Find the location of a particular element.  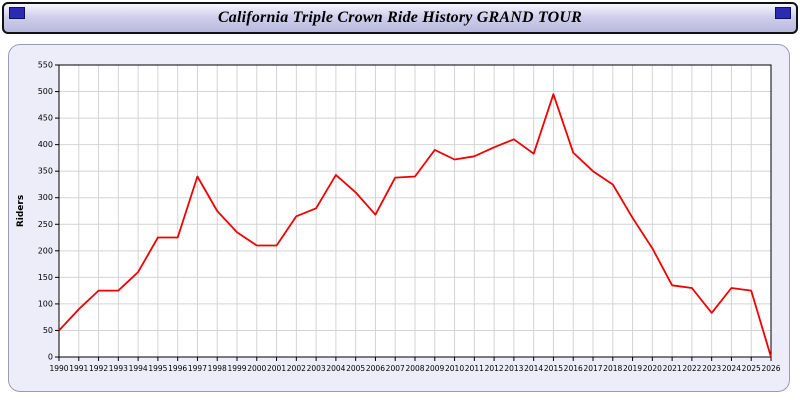

x-tick-label: 2006 is located at coordinates (375, 368).